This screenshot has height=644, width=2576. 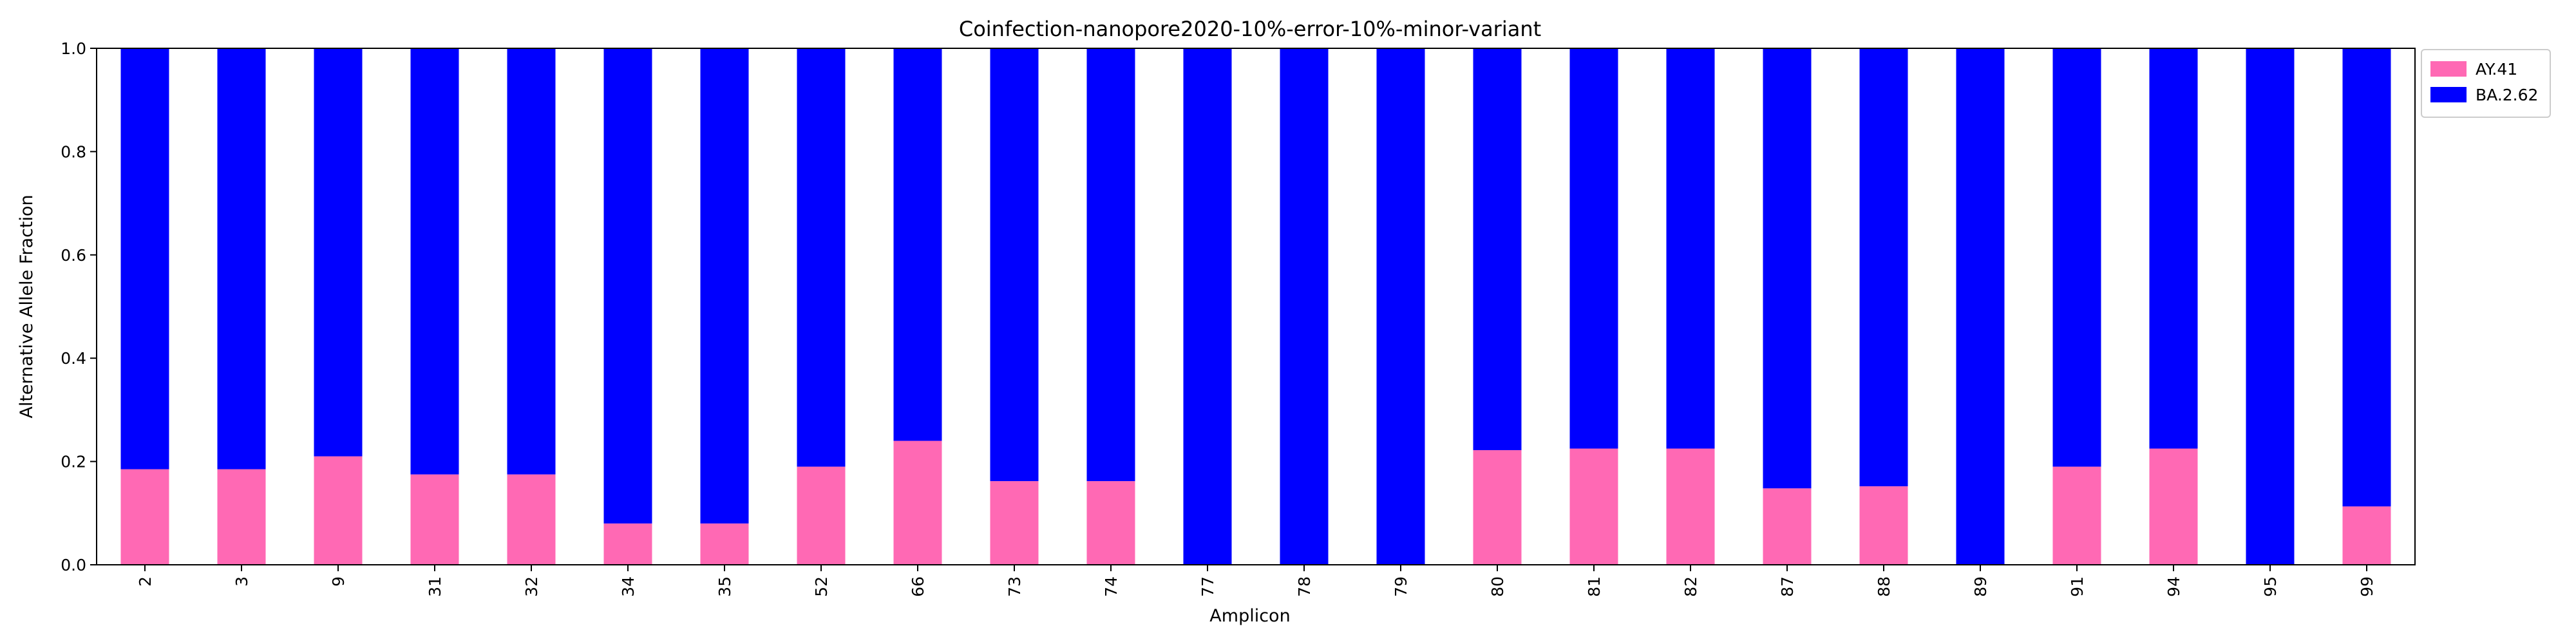 What do you see at coordinates (1981, 587) in the screenshot?
I see `x-tick-label: 89` at bounding box center [1981, 587].